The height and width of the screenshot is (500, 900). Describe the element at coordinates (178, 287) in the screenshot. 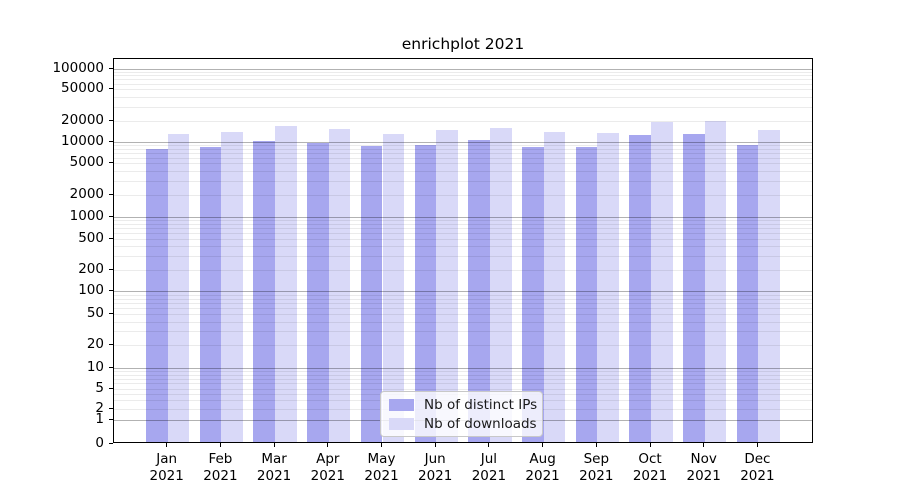

I see `bar-downloads-jan-2021` at that location.